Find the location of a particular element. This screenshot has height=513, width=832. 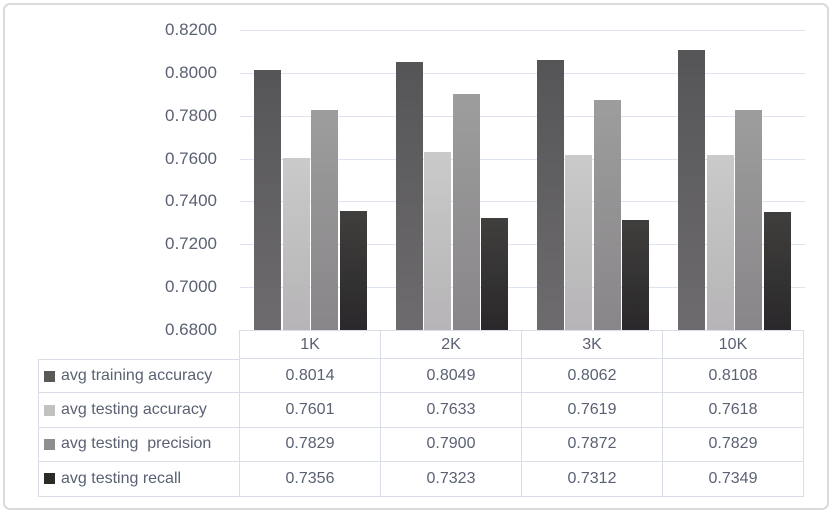

value-cell: 0.7618 is located at coordinates (733, 410).